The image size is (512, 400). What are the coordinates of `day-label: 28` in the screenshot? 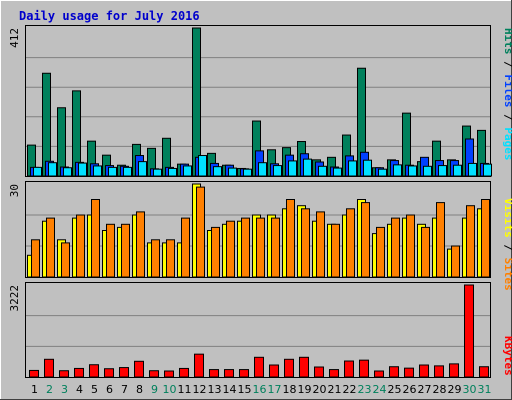 It's located at (440, 389).